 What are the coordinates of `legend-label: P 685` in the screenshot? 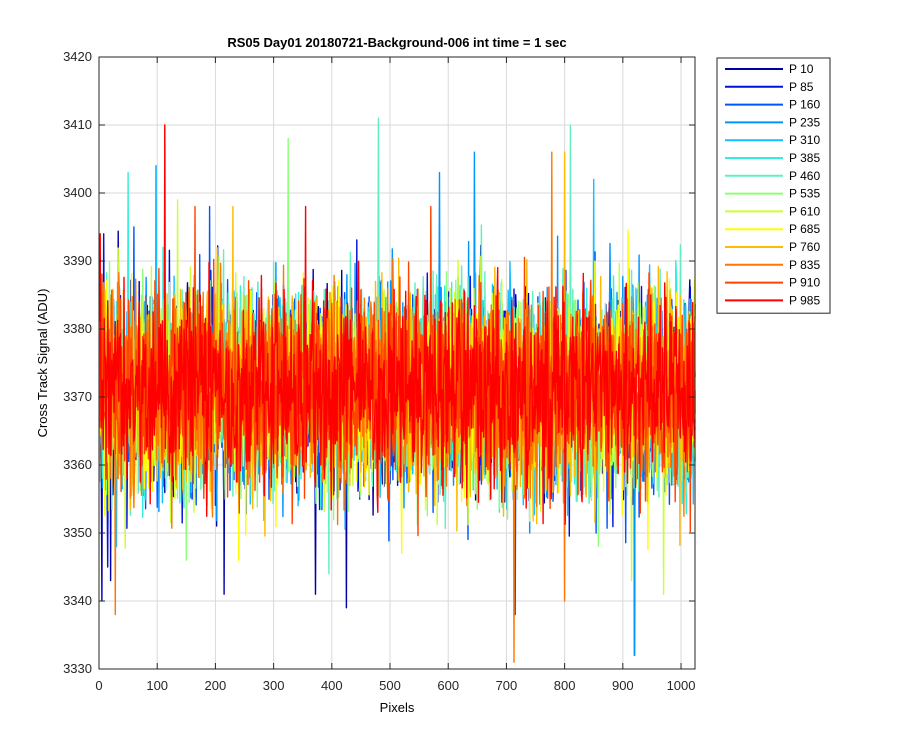 It's located at (804, 229).